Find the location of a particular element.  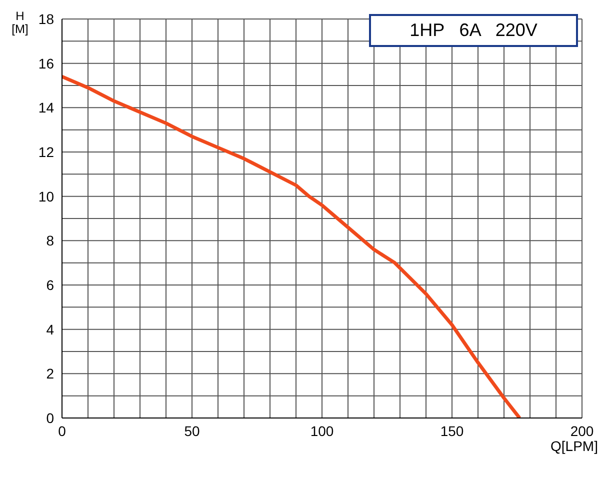

note-box: 1HP 6A 220V is located at coordinates (473, 30).